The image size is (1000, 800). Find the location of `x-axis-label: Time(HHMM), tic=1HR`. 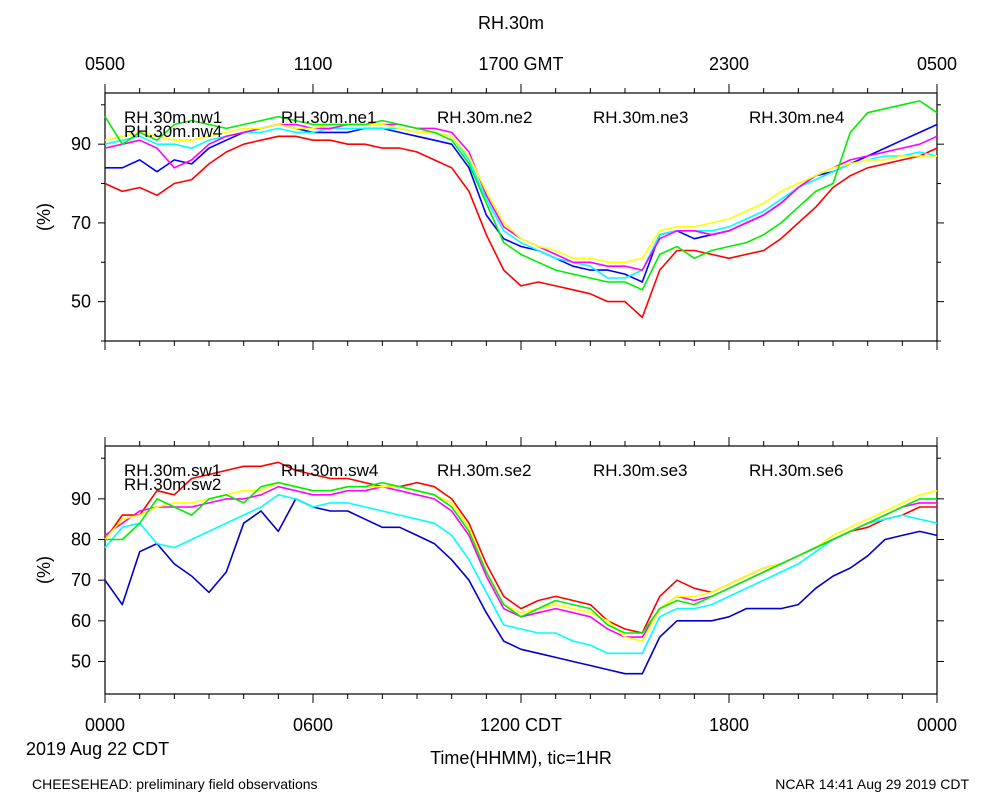

x-axis-label: Time(HHMM), tic=1HR is located at coordinates (521, 758).